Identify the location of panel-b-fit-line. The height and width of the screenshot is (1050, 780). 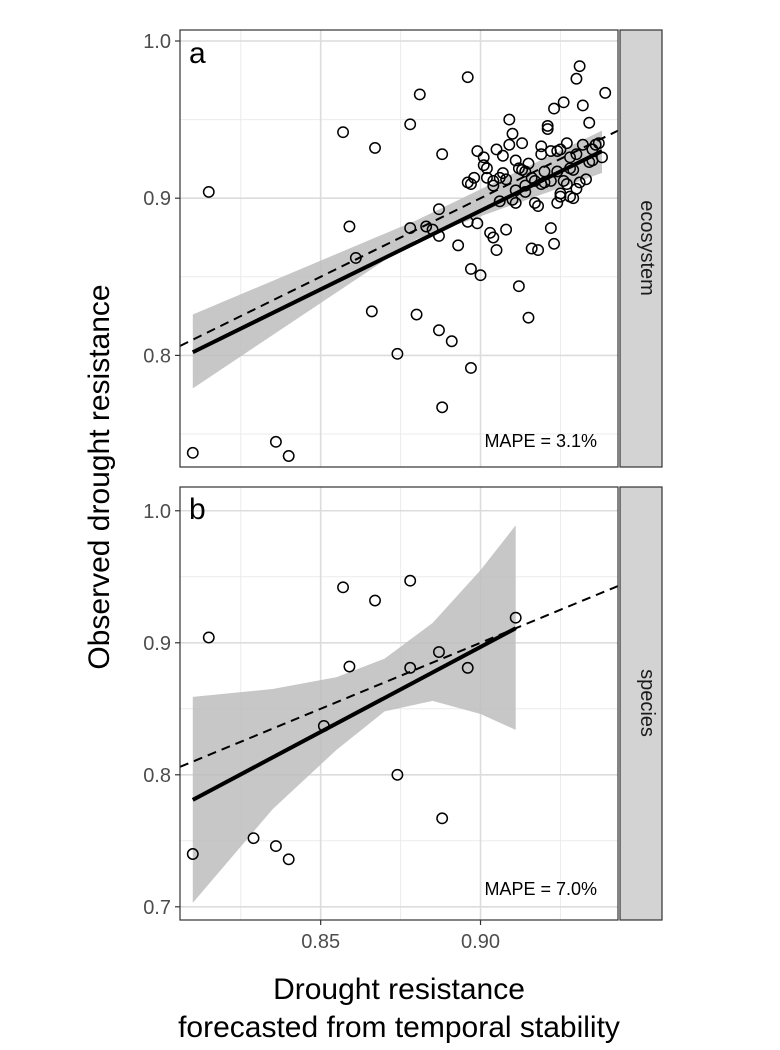
(354, 714).